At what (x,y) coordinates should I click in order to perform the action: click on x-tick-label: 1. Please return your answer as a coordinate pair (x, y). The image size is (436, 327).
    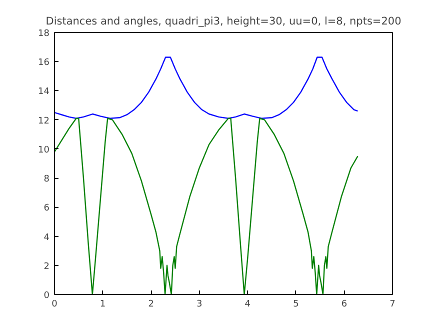
    Looking at the image, I should click on (103, 305).